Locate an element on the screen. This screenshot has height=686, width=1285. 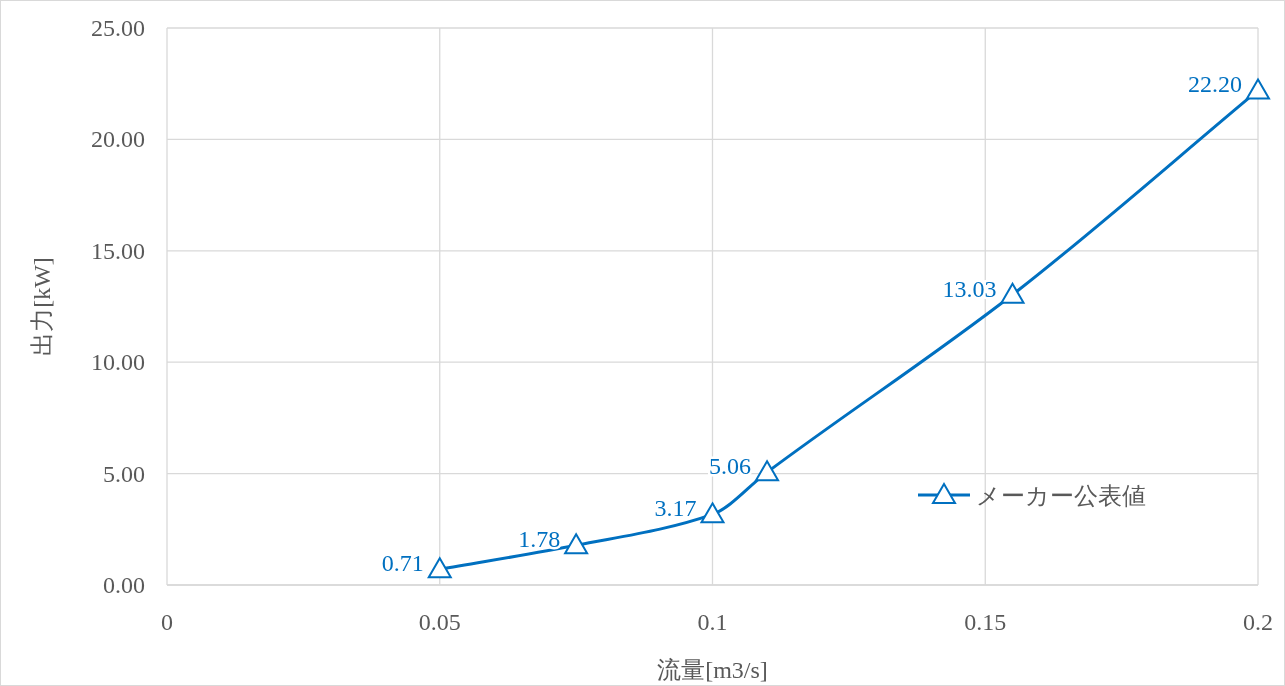
data-label: 1.78 is located at coordinates (539, 539).